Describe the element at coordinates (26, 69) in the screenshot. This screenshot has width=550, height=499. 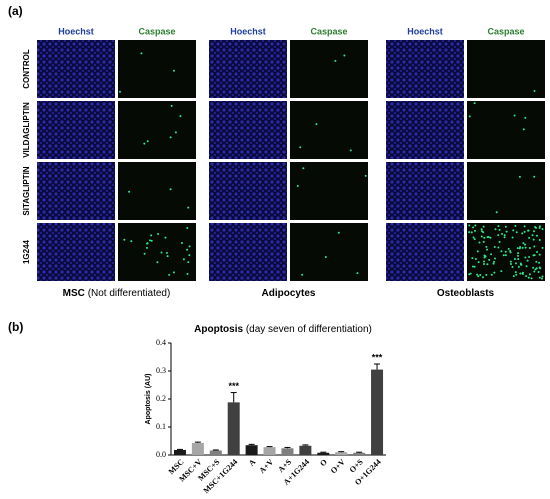
I see `row-label: CONTROL` at that location.